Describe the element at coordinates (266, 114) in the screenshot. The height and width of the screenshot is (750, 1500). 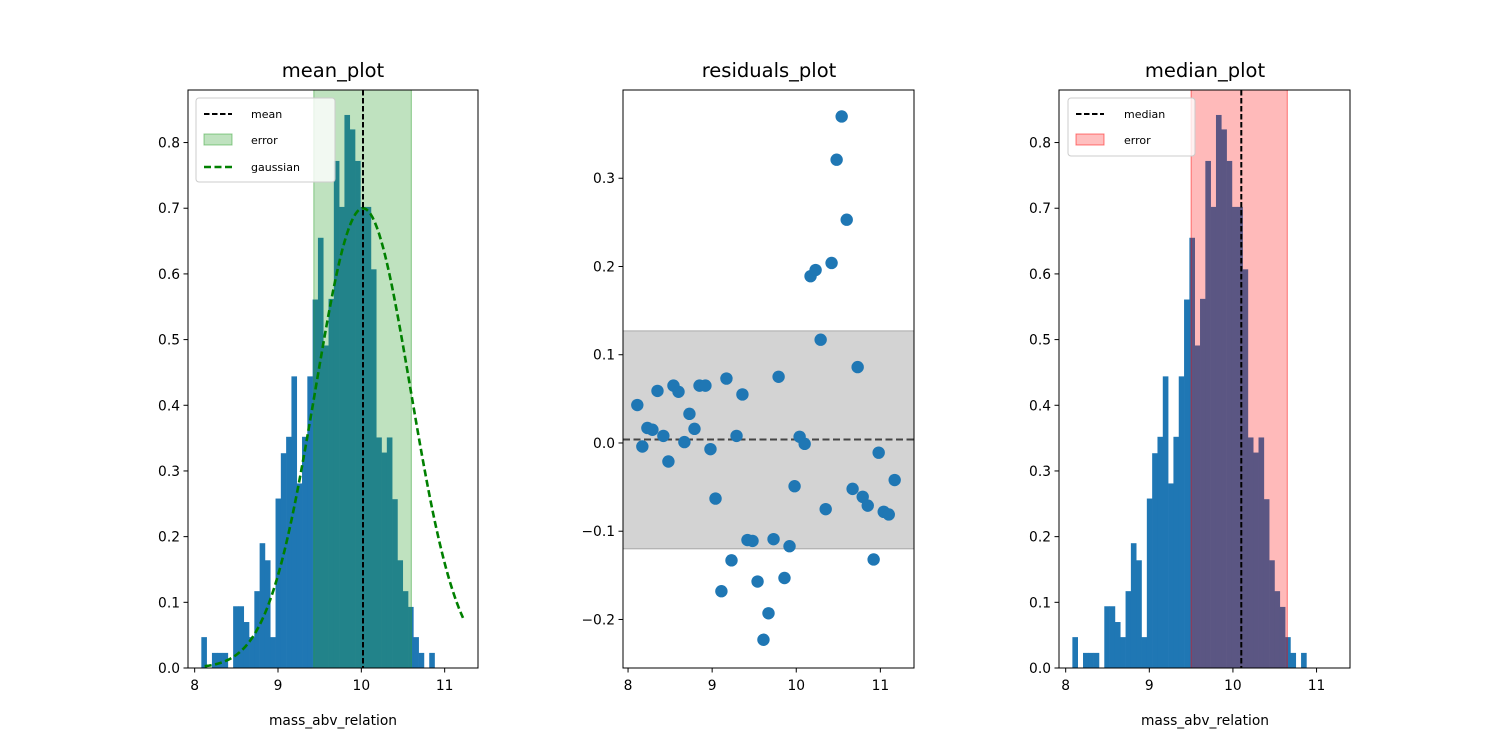
I see `legend-mean-label: mean` at that location.